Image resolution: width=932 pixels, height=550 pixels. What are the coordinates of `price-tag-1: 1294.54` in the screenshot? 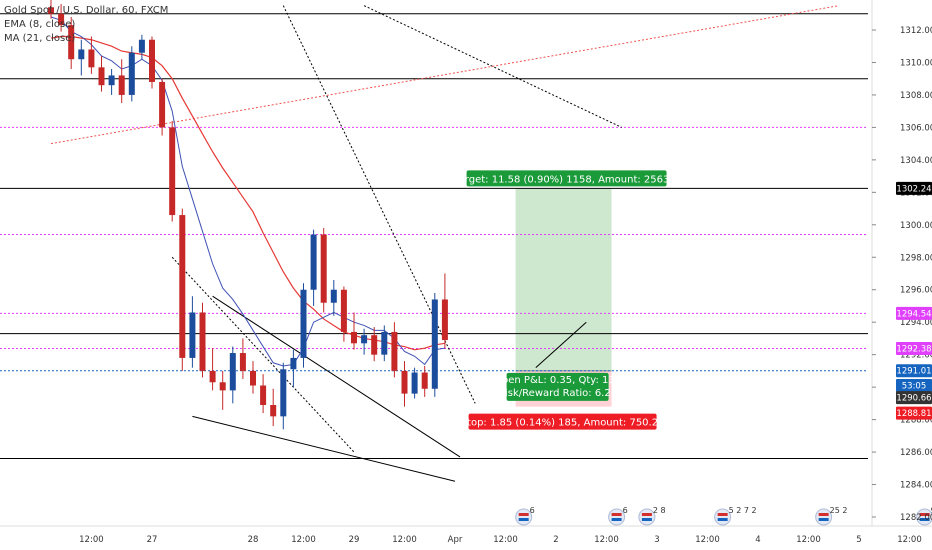 It's located at (914, 313).